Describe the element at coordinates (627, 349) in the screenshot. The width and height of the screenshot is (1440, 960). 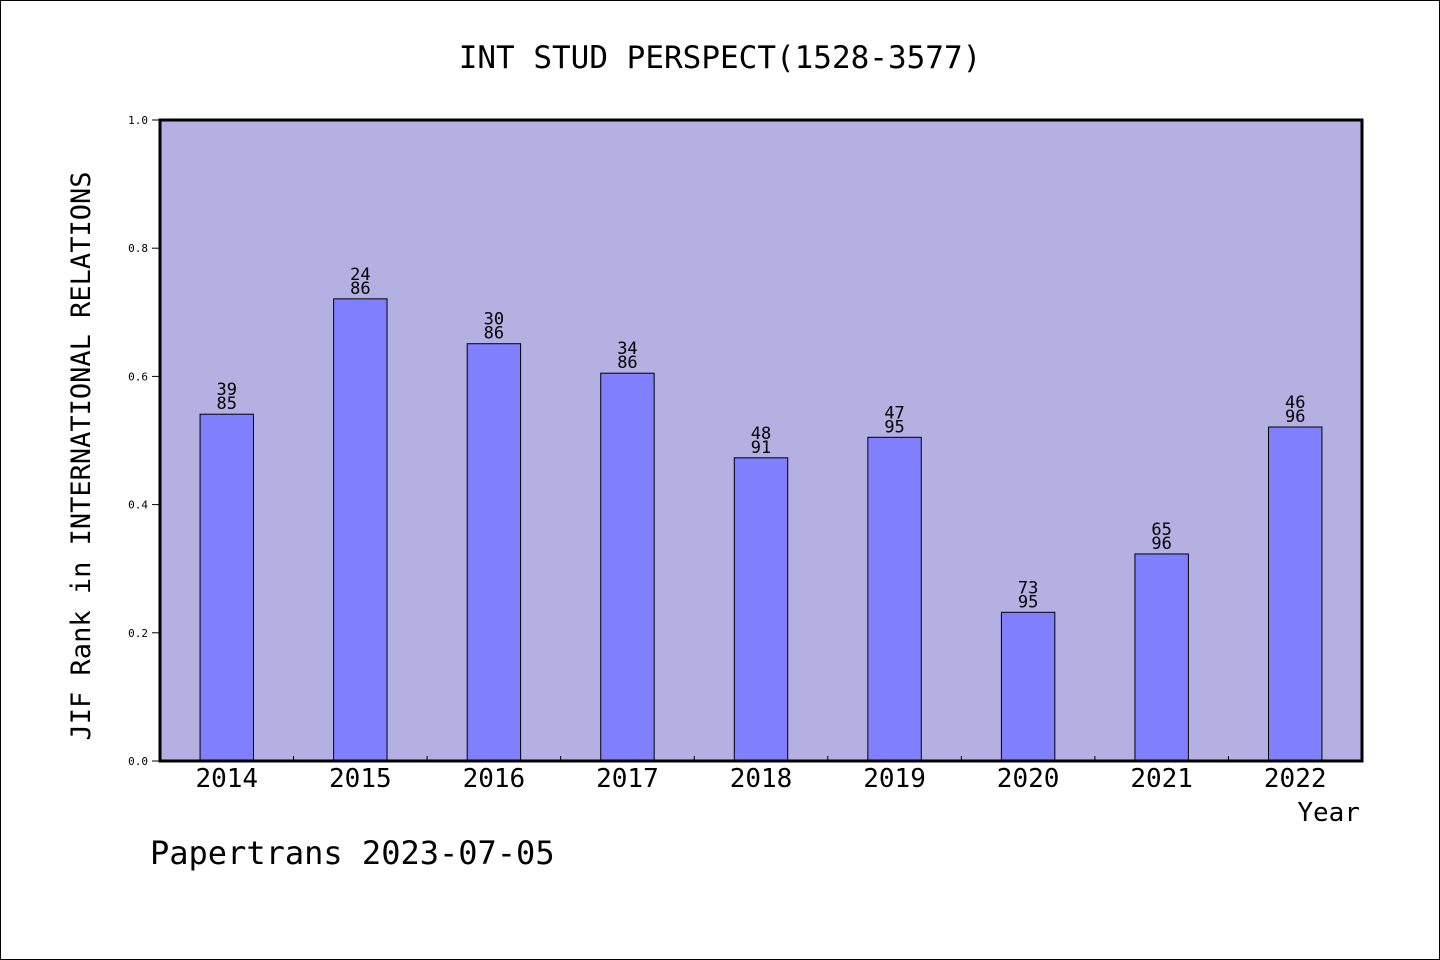
I see `bar-label-rank-2017: 34` at that location.